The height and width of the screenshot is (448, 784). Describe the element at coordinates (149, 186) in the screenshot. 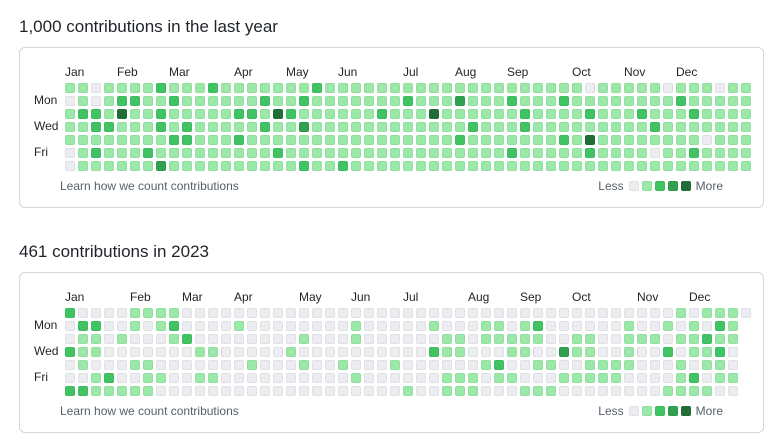

I see `learn-count-contributions-link: Learn how we count contributions` at that location.